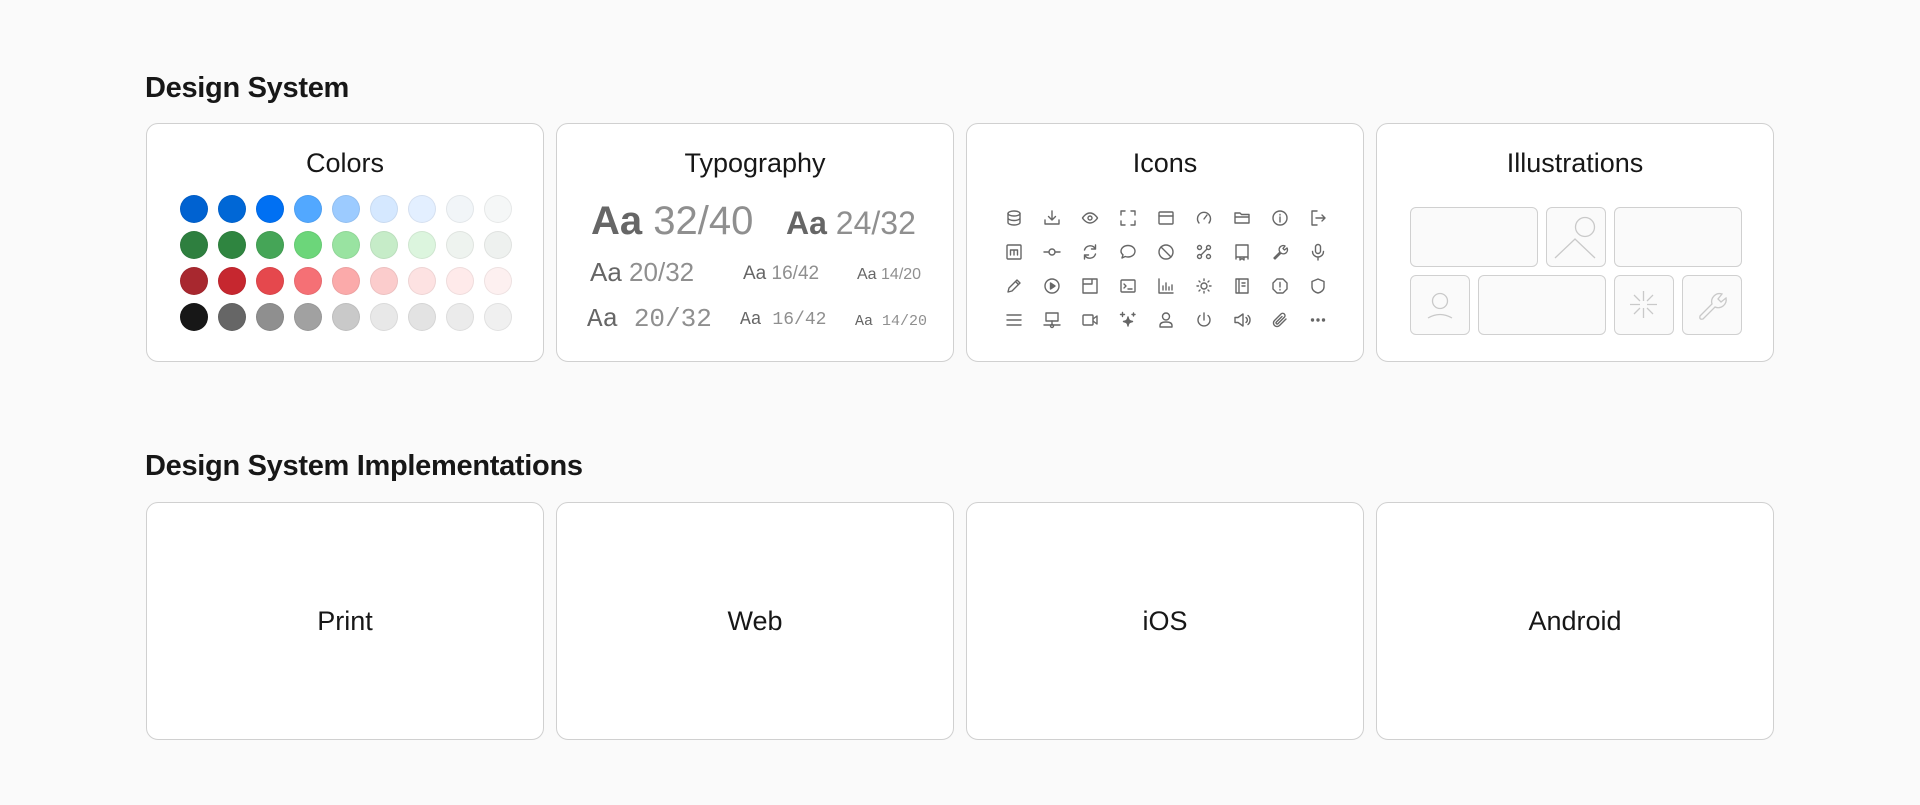 The image size is (1920, 805). I want to click on more-icon, so click(1318, 320).